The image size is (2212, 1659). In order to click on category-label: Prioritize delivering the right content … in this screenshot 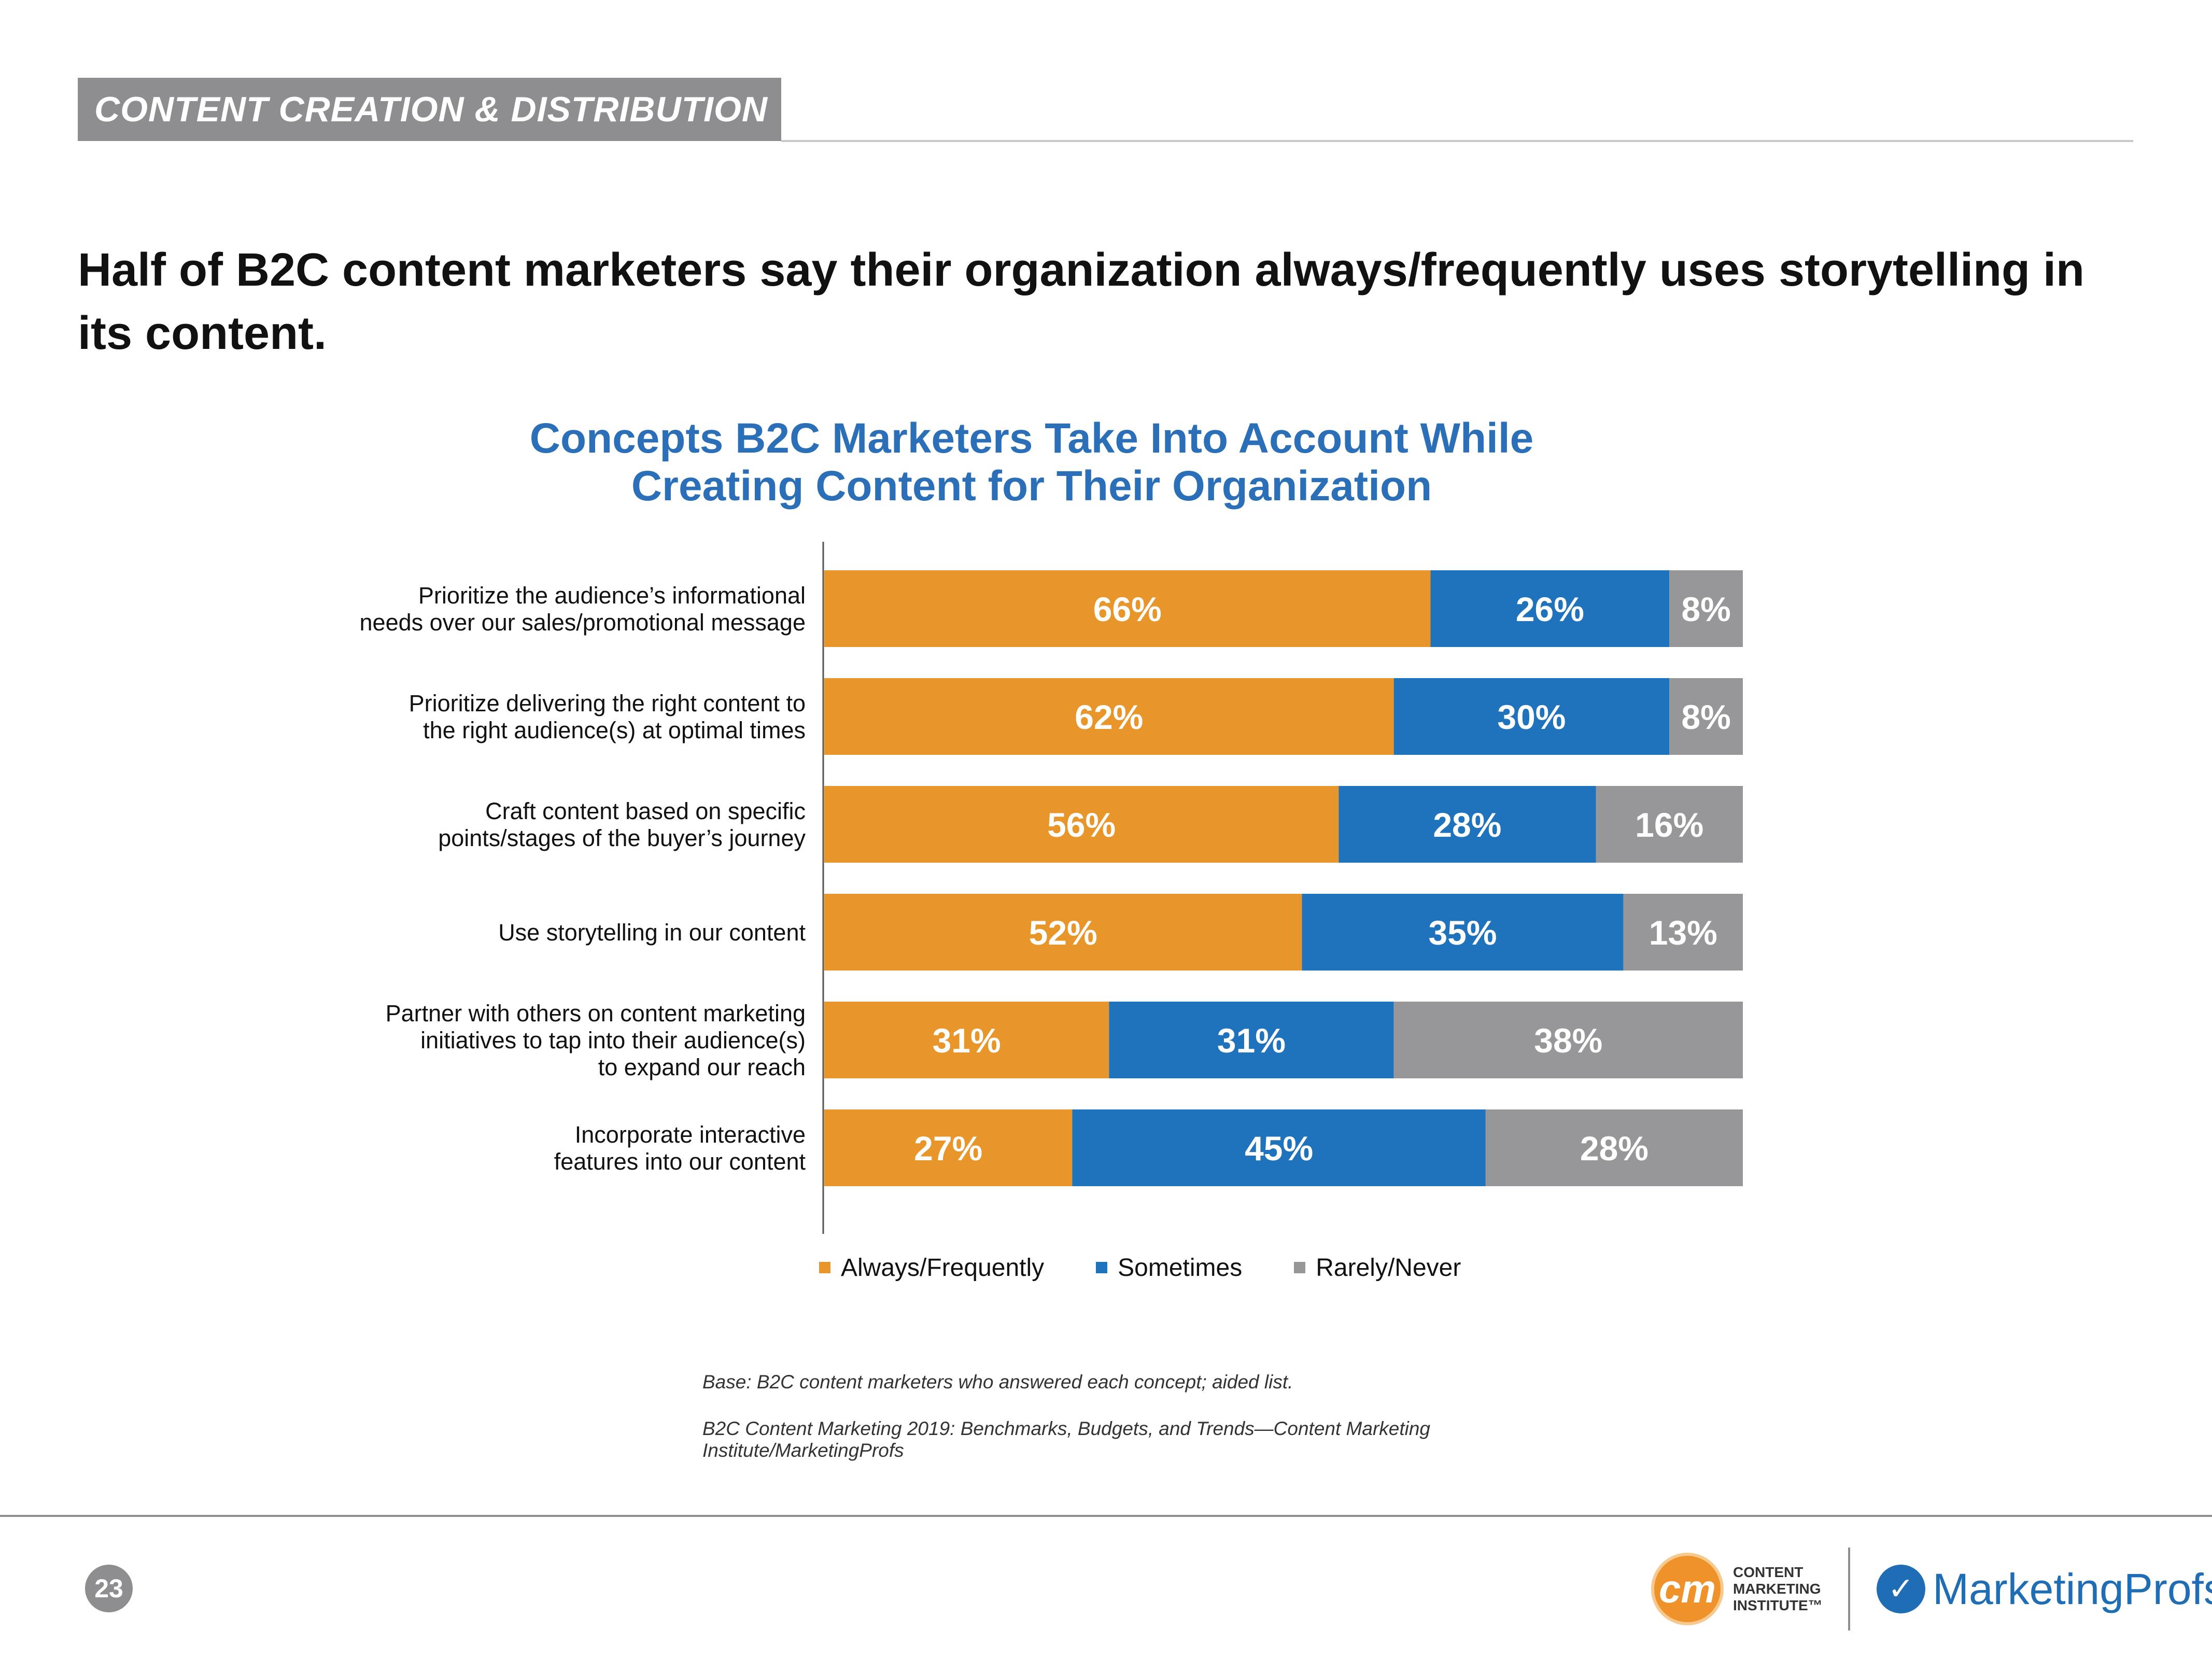, I will do `click(607, 716)`.